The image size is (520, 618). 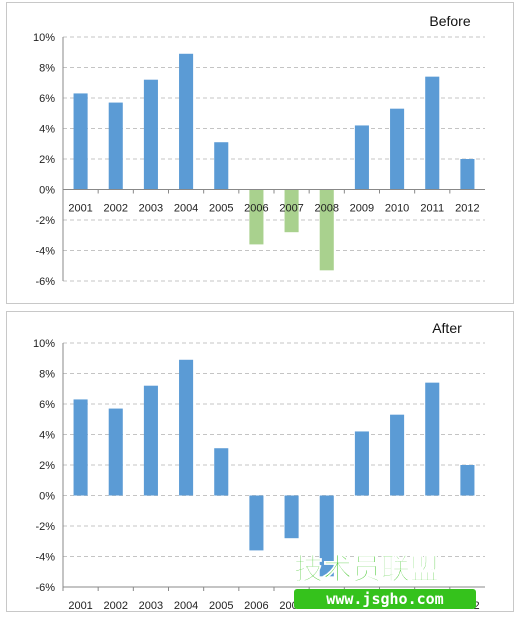 I want to click on watermark-url-band, so click(x=385, y=599).